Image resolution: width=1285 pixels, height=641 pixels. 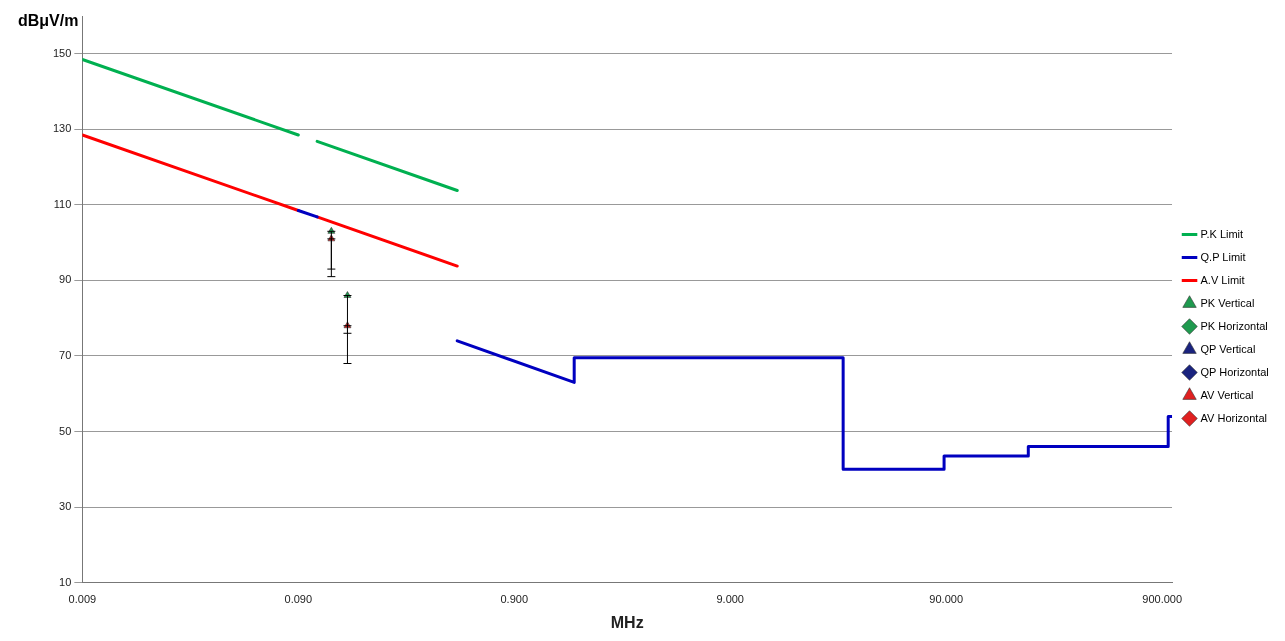 What do you see at coordinates (514, 599) in the screenshot?
I see `x-tick-label: 0.900` at bounding box center [514, 599].